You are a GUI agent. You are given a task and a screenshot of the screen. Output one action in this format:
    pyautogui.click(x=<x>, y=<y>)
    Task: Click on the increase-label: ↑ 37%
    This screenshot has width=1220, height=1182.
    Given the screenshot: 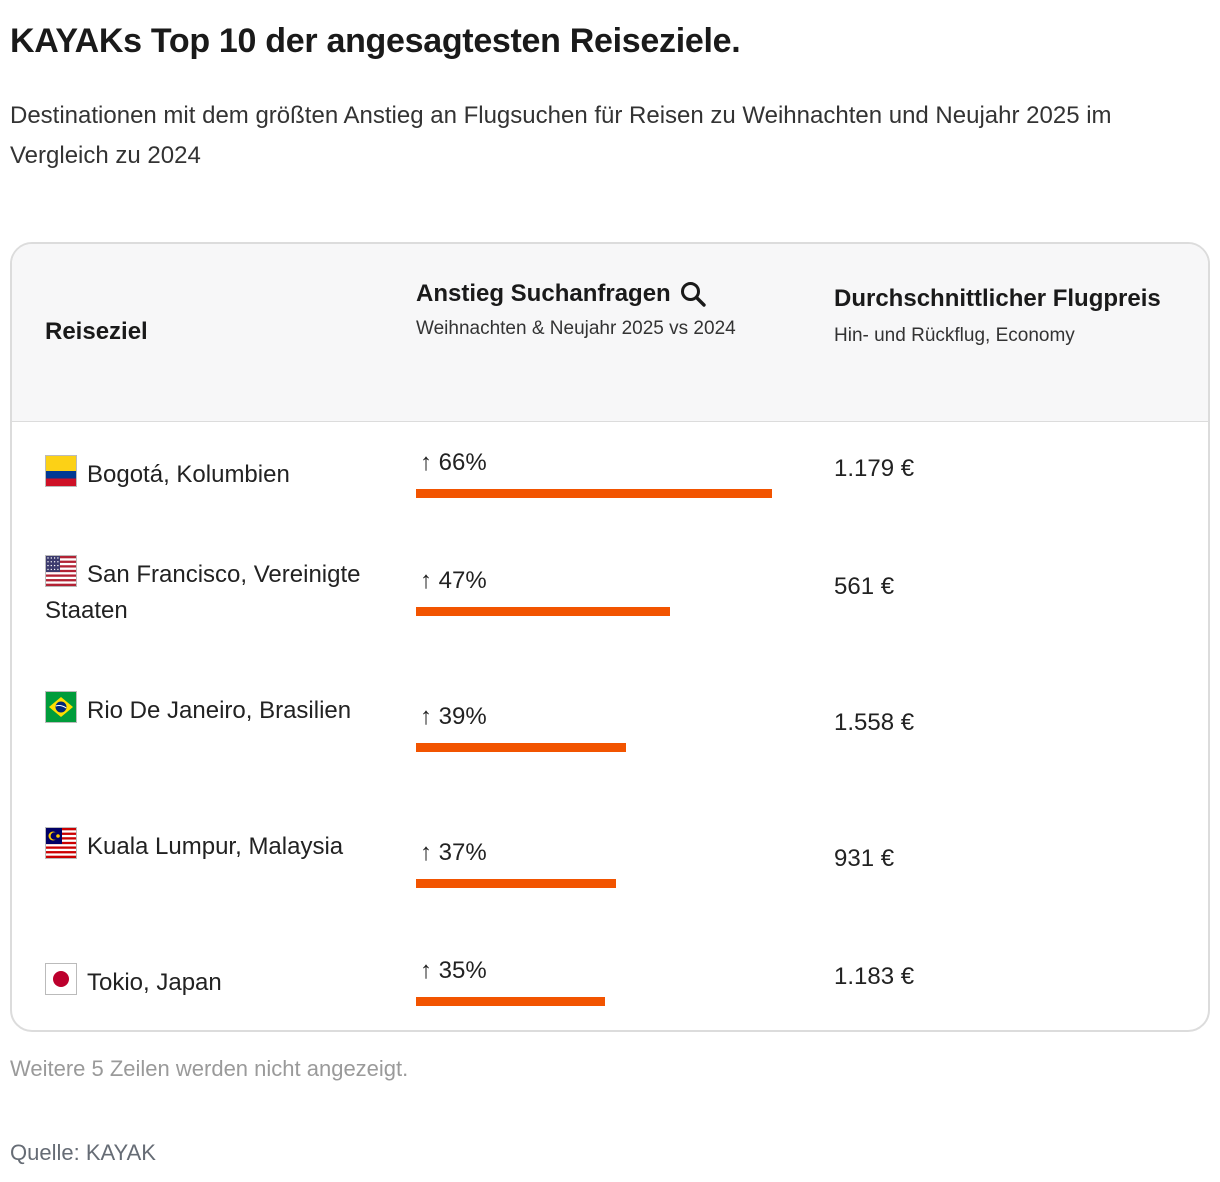 What is the action you would take?
    pyautogui.click(x=453, y=852)
    